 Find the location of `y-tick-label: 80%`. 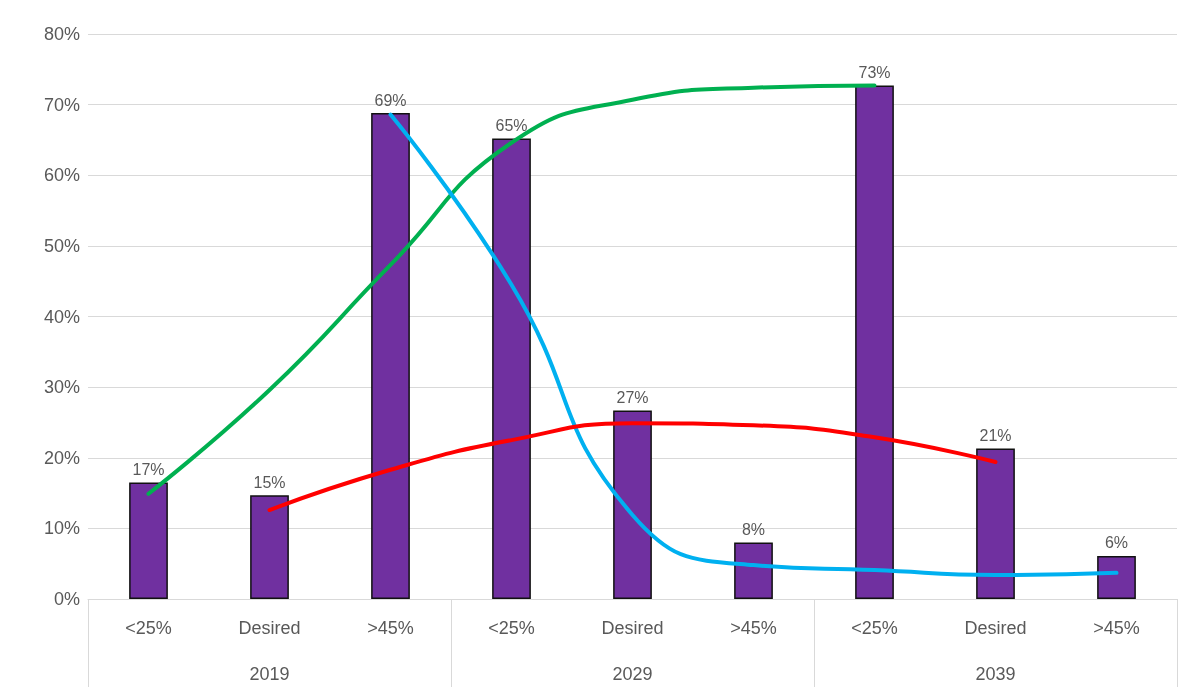

y-tick-label: 80% is located at coordinates (61, 34).